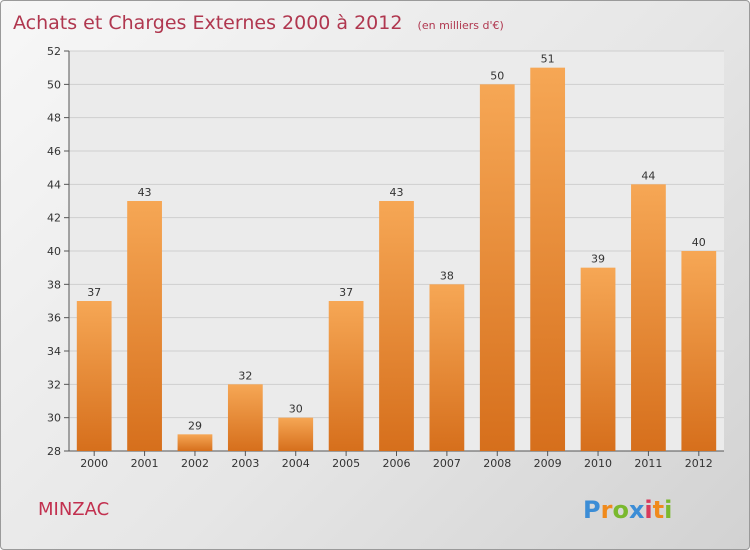 The width and height of the screenshot is (750, 550). I want to click on y-tick-label: 52, so click(54, 51).